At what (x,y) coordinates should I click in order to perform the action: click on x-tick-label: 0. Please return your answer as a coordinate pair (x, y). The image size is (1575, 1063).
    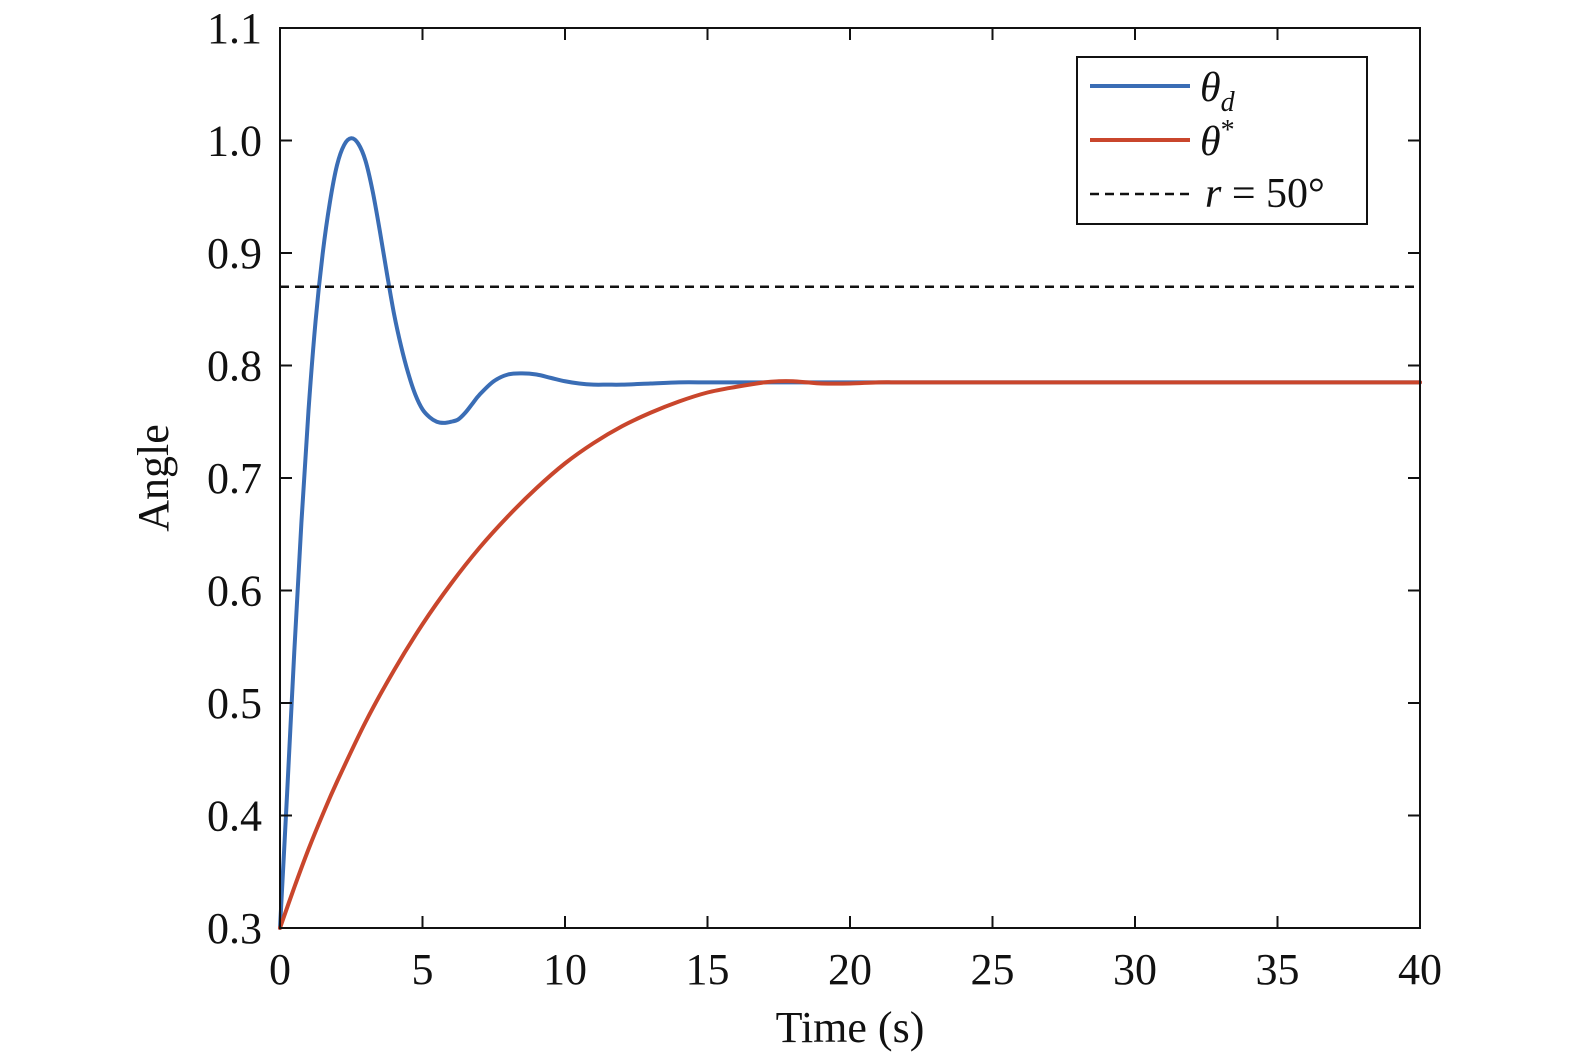
    Looking at the image, I should click on (280, 969).